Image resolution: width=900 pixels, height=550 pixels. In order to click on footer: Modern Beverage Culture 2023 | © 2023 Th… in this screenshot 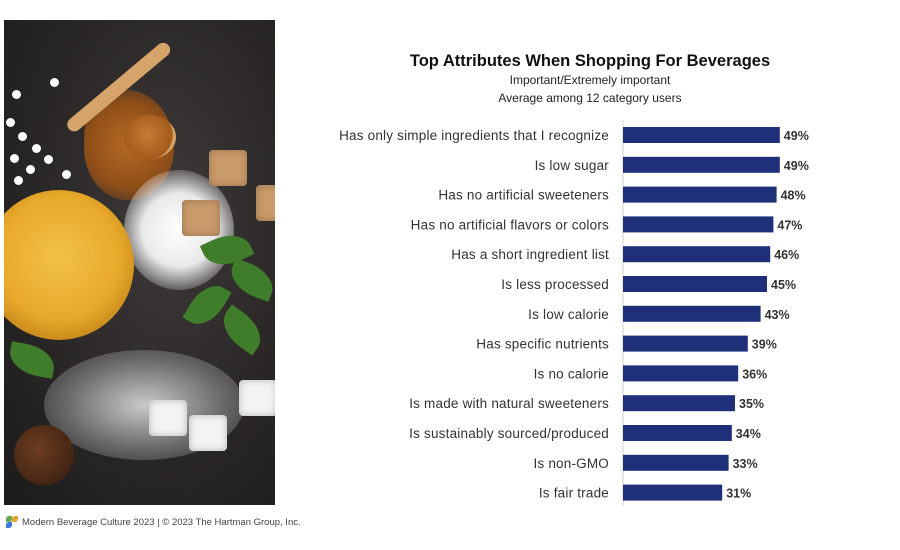, I will do `click(153, 522)`.